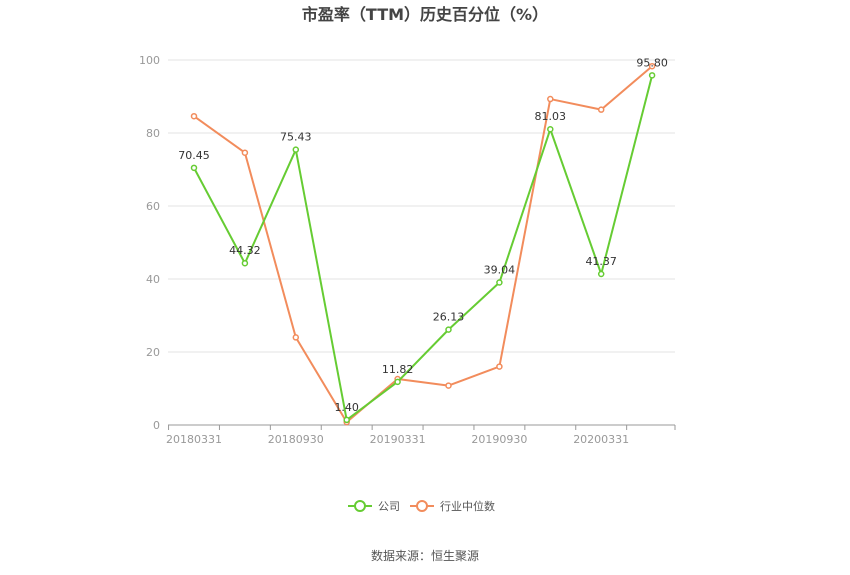  I want to click on x-tick-label: 20180930, so click(296, 439).